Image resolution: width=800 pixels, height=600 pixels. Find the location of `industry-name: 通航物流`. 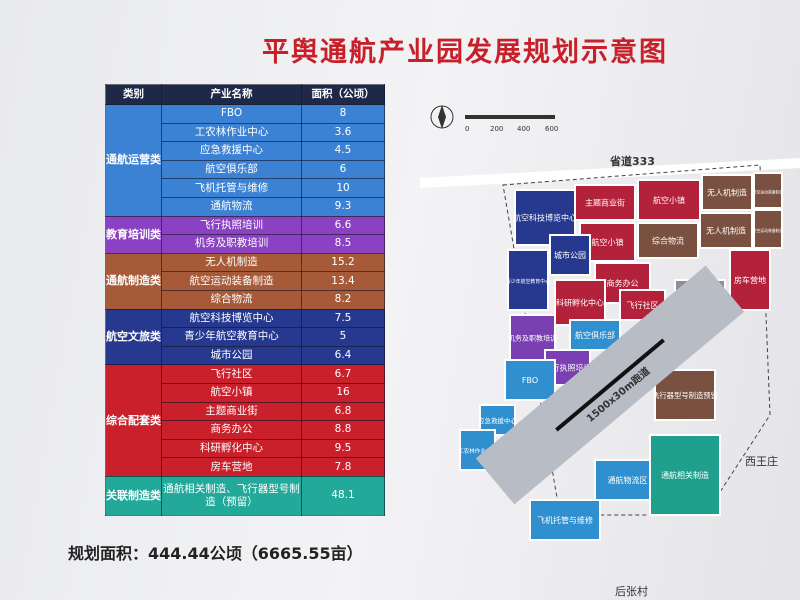

industry-name: 通航物流 is located at coordinates (231, 206).